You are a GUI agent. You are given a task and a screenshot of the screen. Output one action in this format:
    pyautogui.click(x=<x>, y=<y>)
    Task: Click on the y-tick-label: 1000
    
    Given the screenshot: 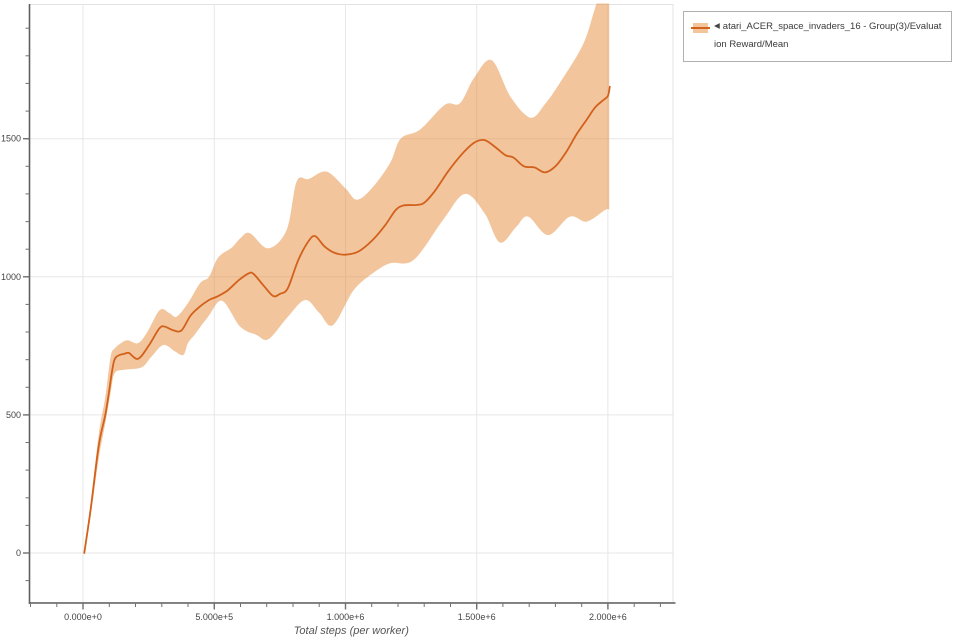 What is the action you would take?
    pyautogui.click(x=11, y=277)
    